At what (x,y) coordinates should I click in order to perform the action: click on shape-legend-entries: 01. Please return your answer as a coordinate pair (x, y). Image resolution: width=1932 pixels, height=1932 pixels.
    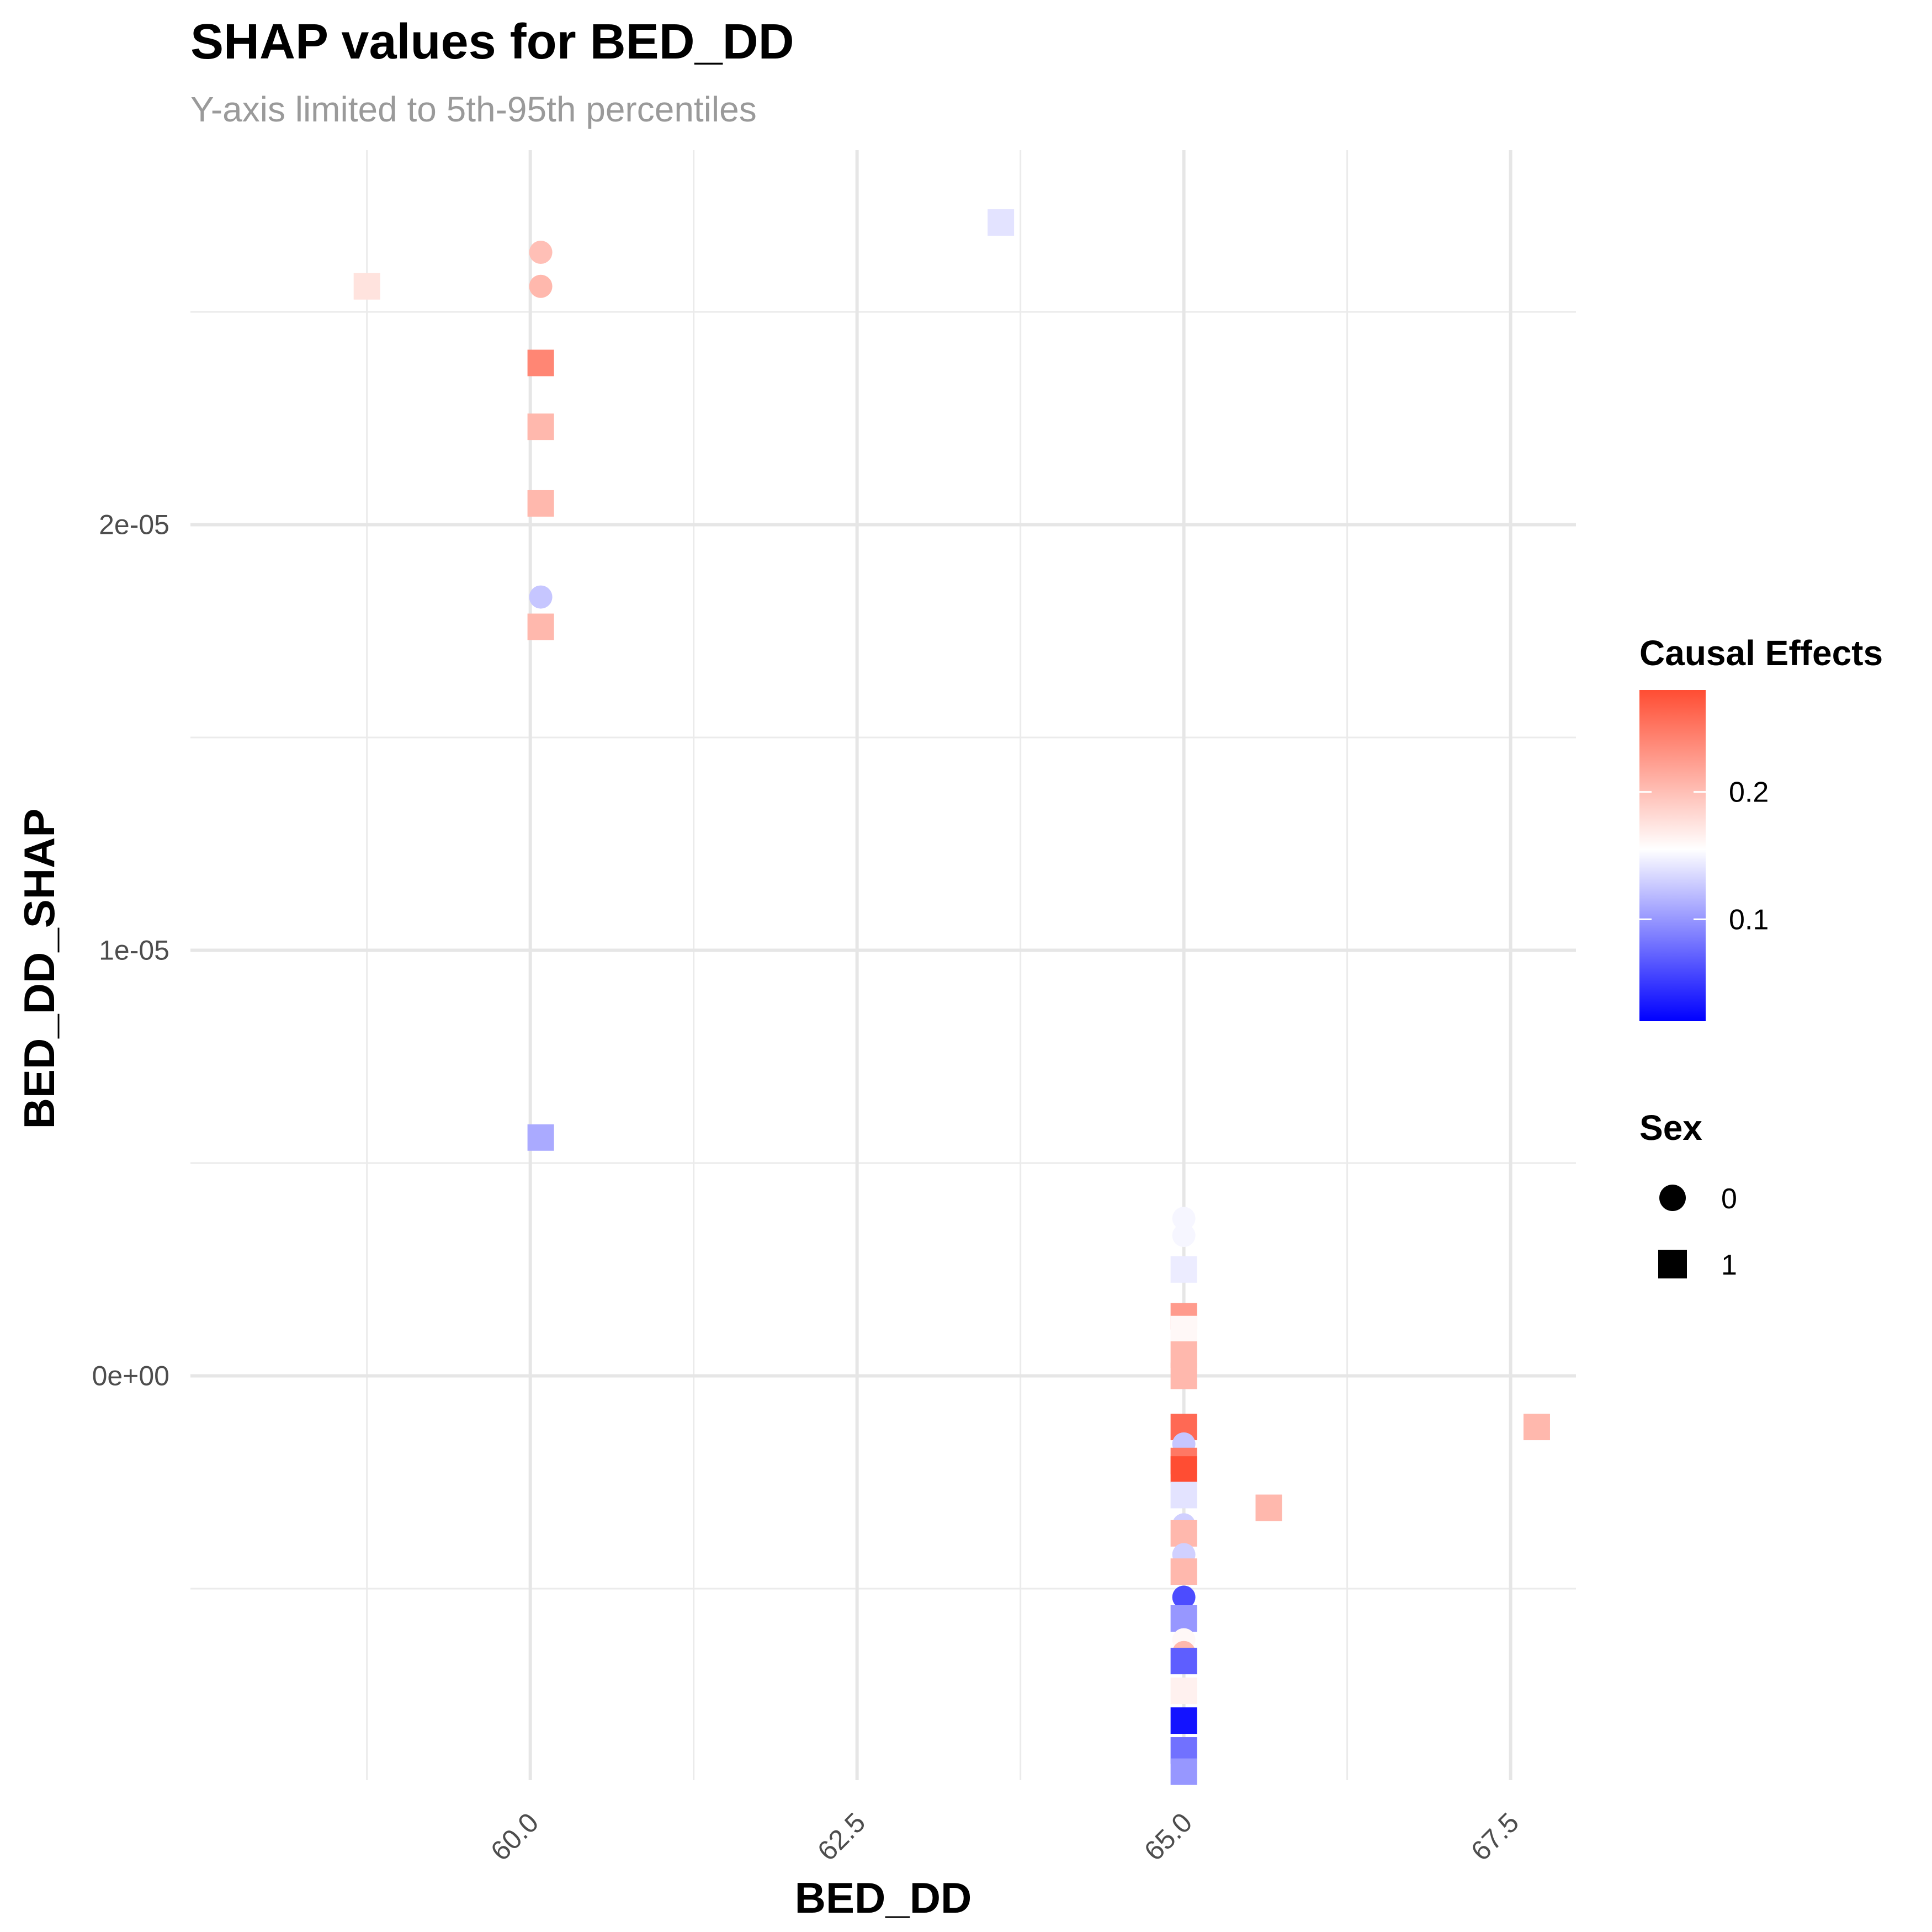
    Looking at the image, I should click on (1698, 1232).